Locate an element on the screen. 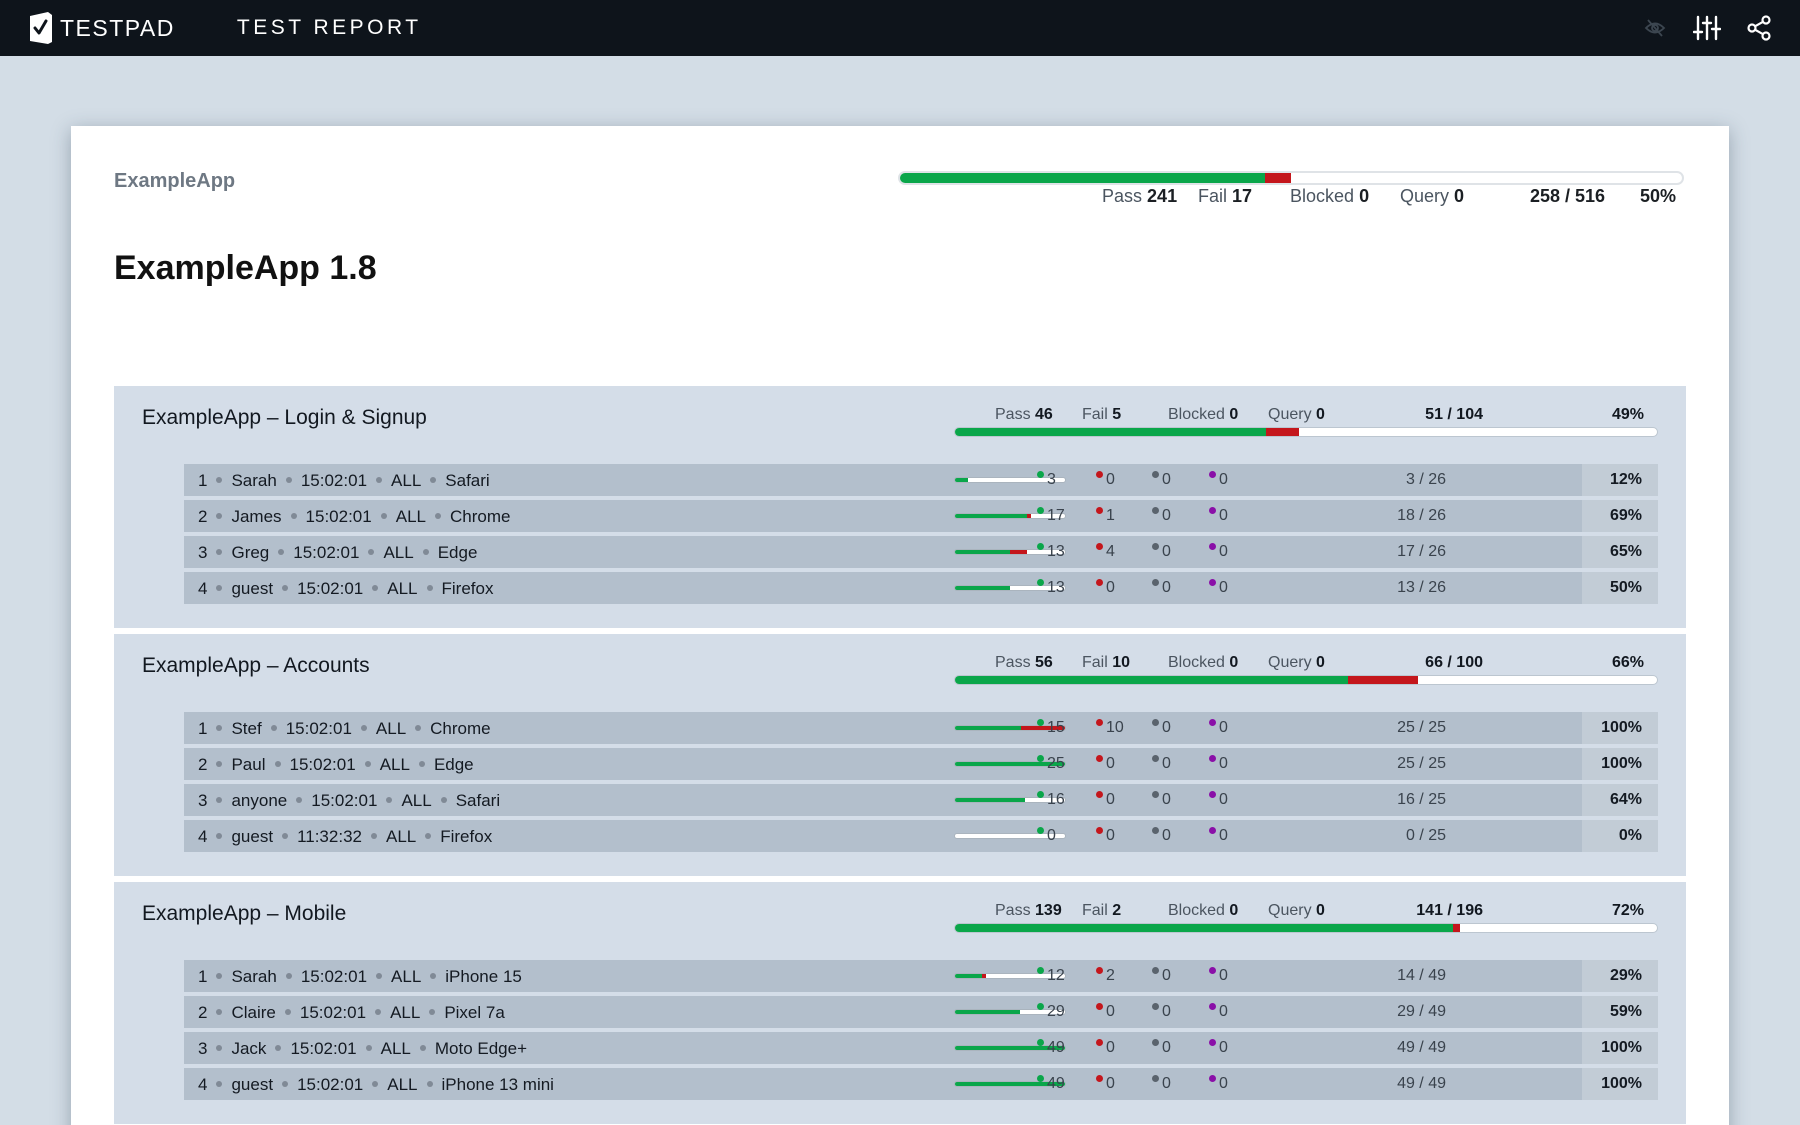  run-meta: 4 guest 15:02:01 ALL iPhone 13 mini is located at coordinates (376, 1085).